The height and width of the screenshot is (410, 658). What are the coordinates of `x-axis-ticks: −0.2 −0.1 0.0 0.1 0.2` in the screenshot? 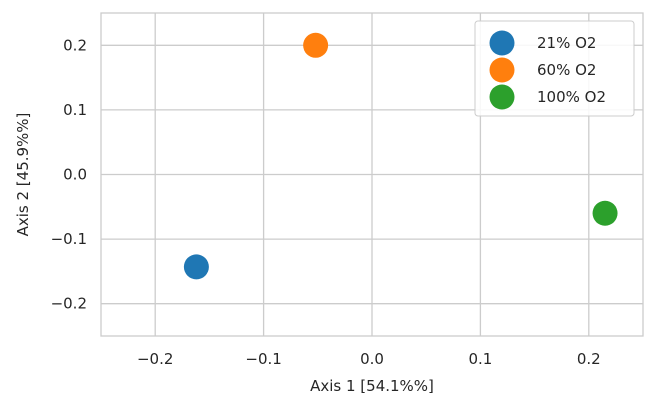 It's located at (369, 359).